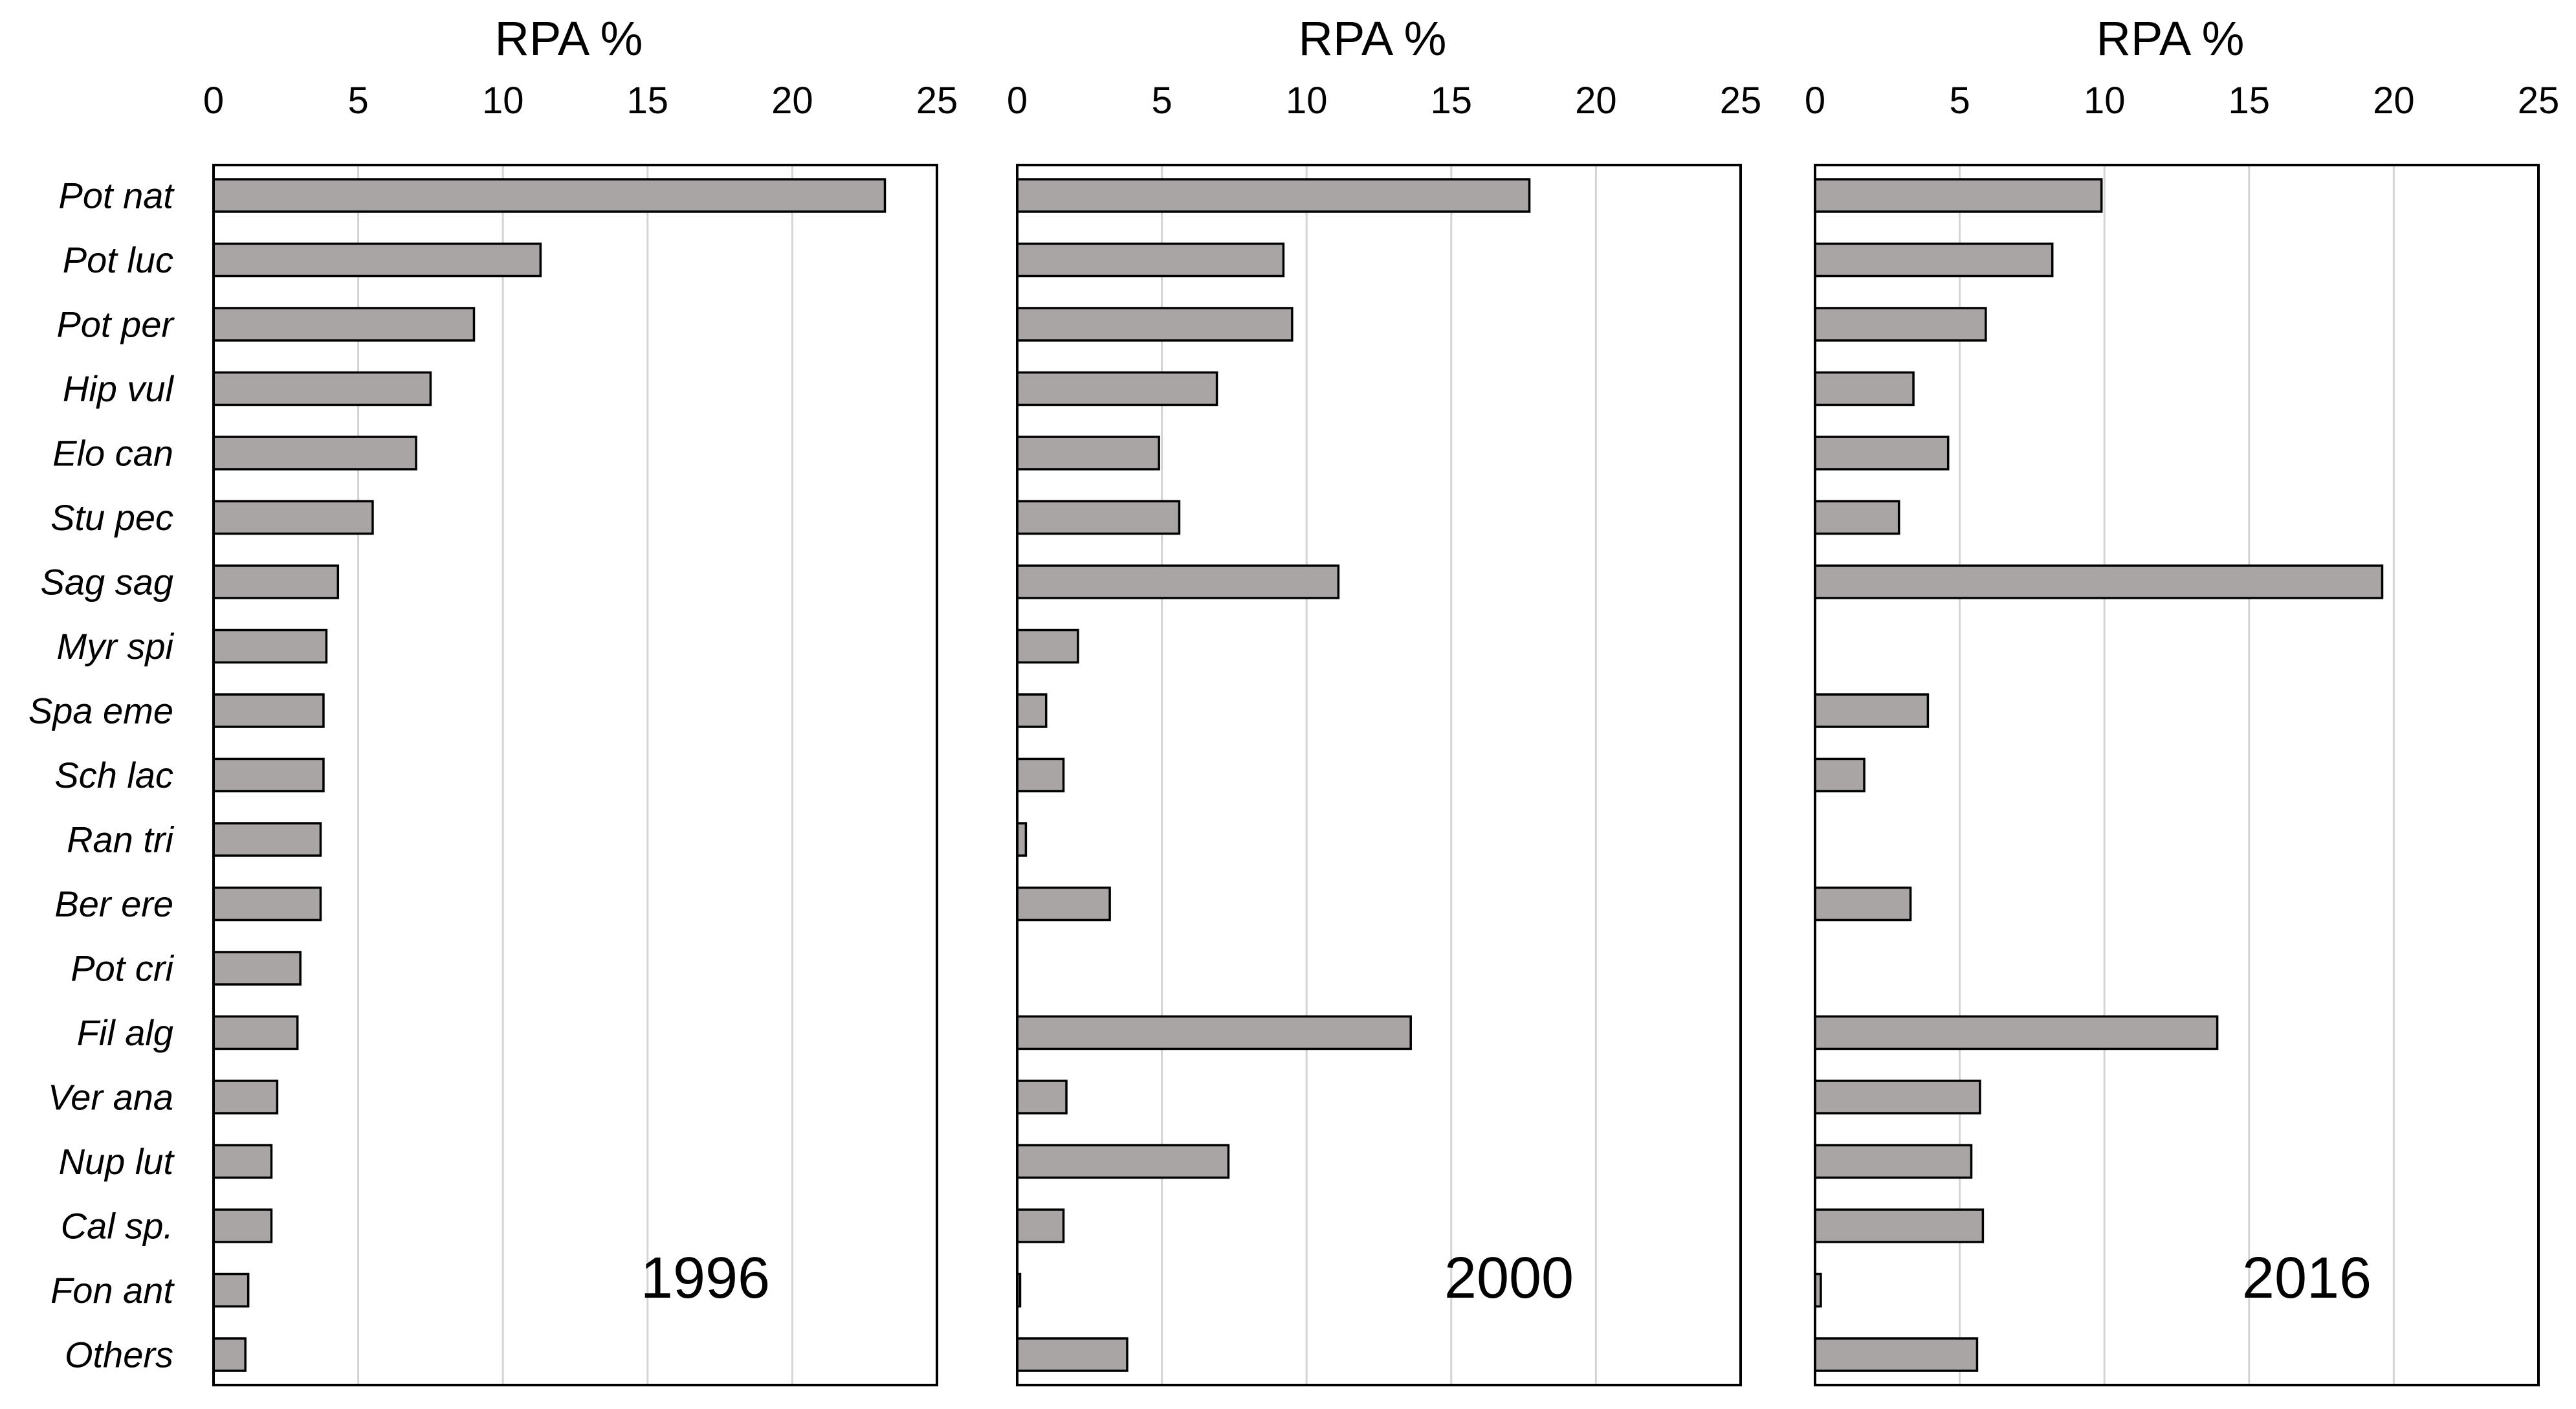 The height and width of the screenshot is (1409, 2576). I want to click on panel-year-label: 2000, so click(1509, 1278).